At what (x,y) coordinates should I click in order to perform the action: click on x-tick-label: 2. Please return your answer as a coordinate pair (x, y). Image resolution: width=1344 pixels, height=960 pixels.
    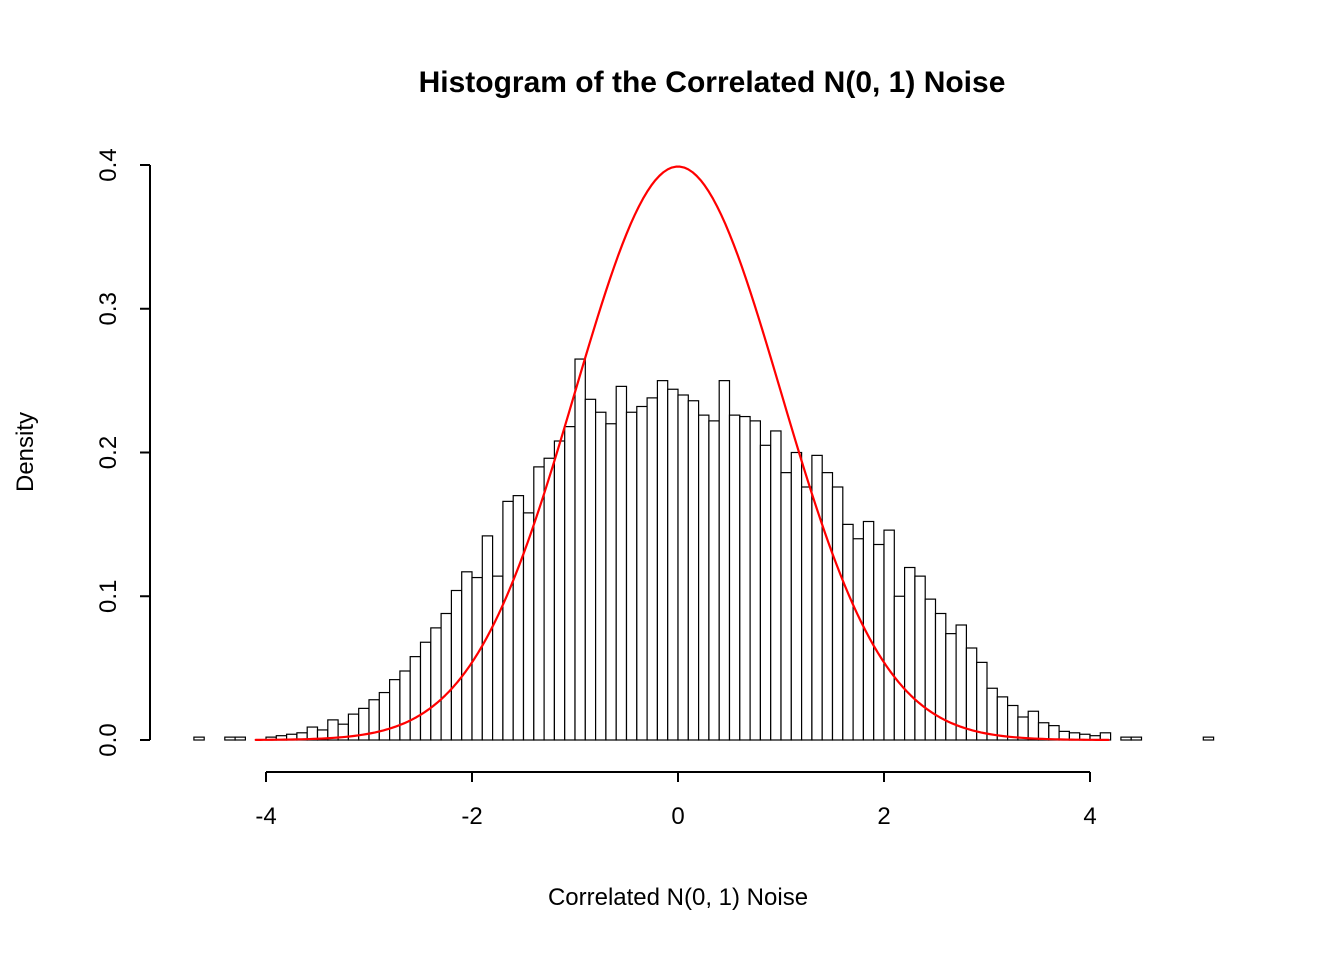
    Looking at the image, I should click on (883, 816).